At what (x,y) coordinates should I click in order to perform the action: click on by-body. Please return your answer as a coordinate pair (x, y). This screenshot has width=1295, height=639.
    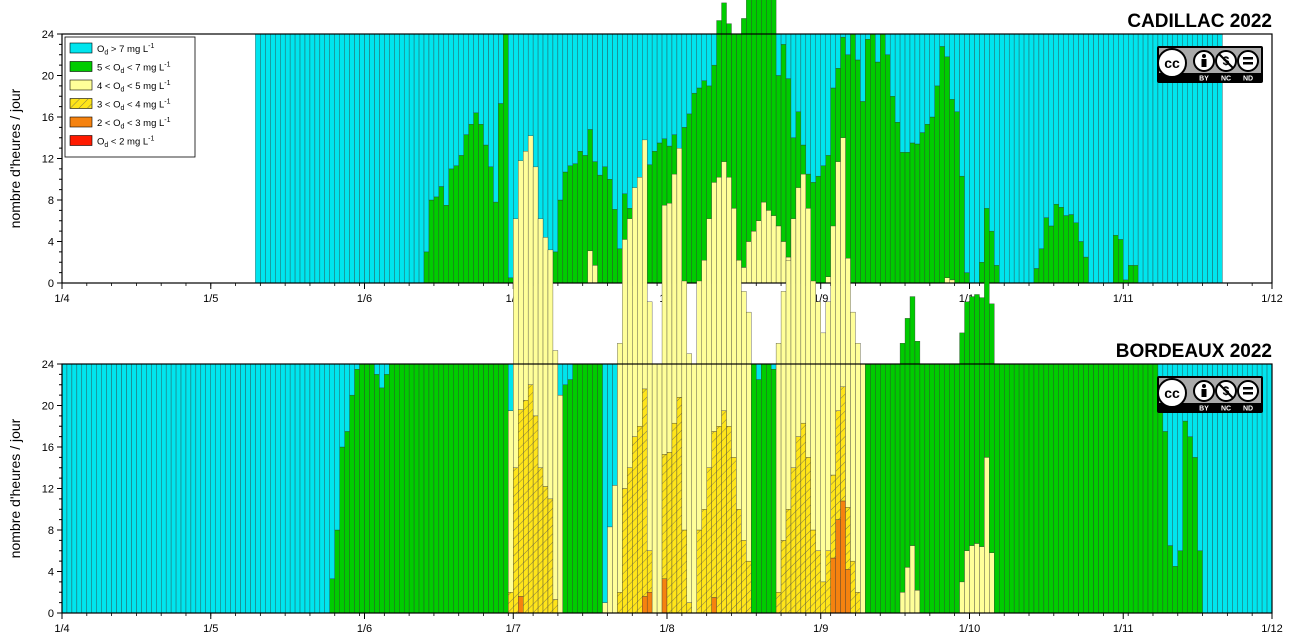
    Looking at the image, I should click on (1204, 63).